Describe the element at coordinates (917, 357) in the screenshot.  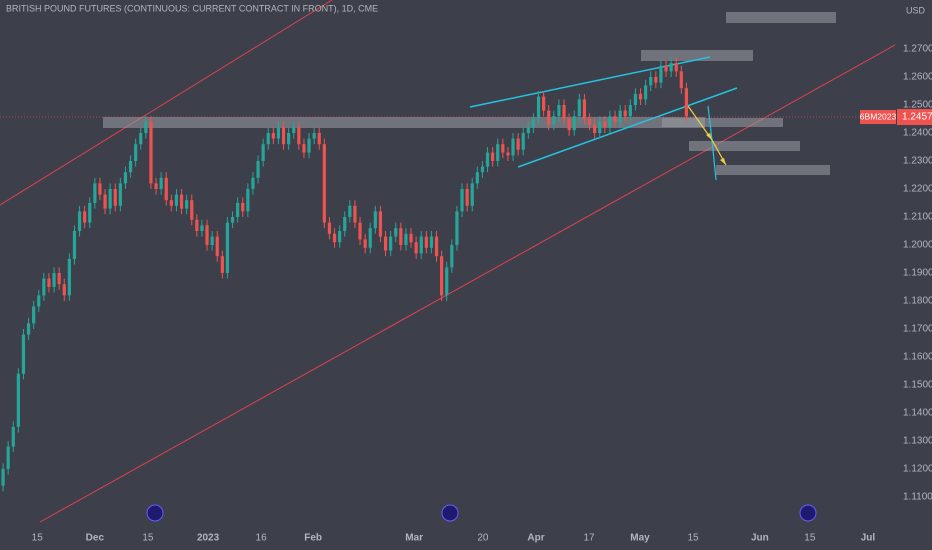
I see `y-tick-label: 1.1600` at that location.